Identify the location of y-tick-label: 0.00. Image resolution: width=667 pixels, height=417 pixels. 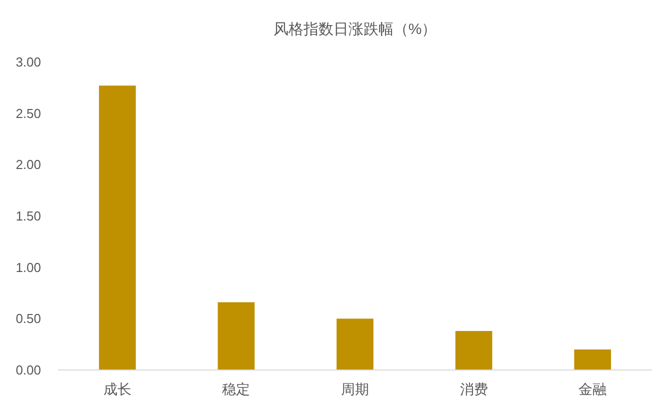
(28, 370).